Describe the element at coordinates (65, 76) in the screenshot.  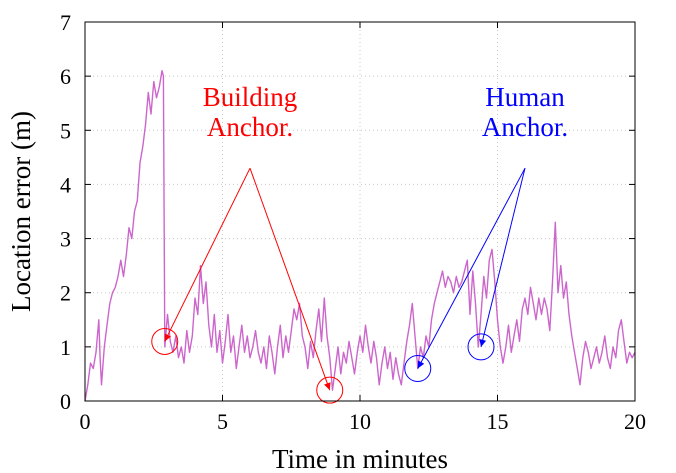
I see `y-tick-label: 6` at that location.